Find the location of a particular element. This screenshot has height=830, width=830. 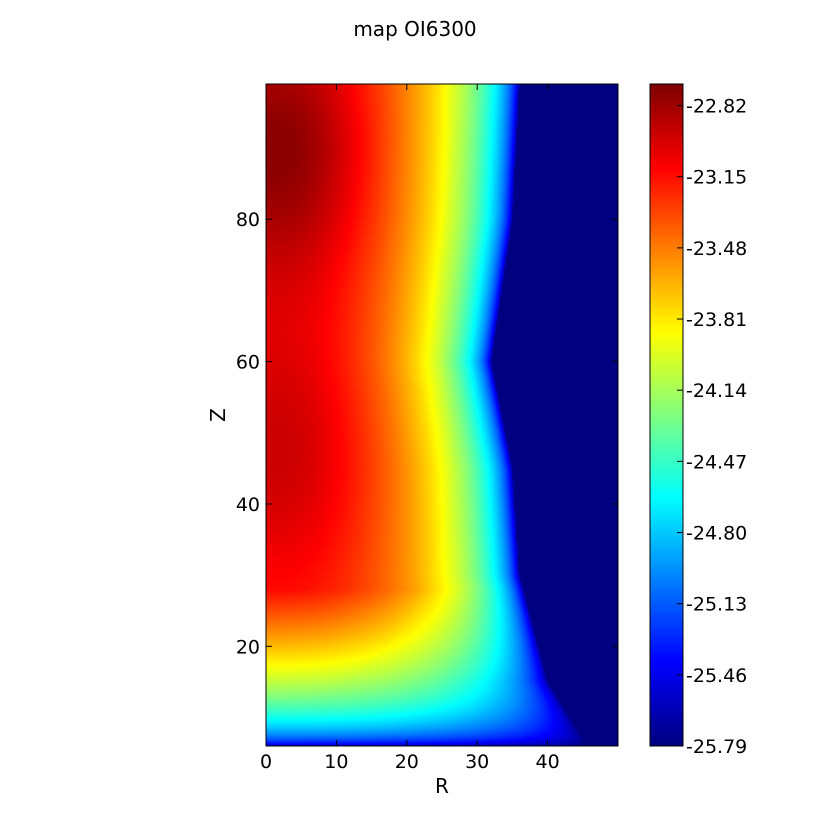

colorbar-tick-label: -22.82 is located at coordinates (716, 107).